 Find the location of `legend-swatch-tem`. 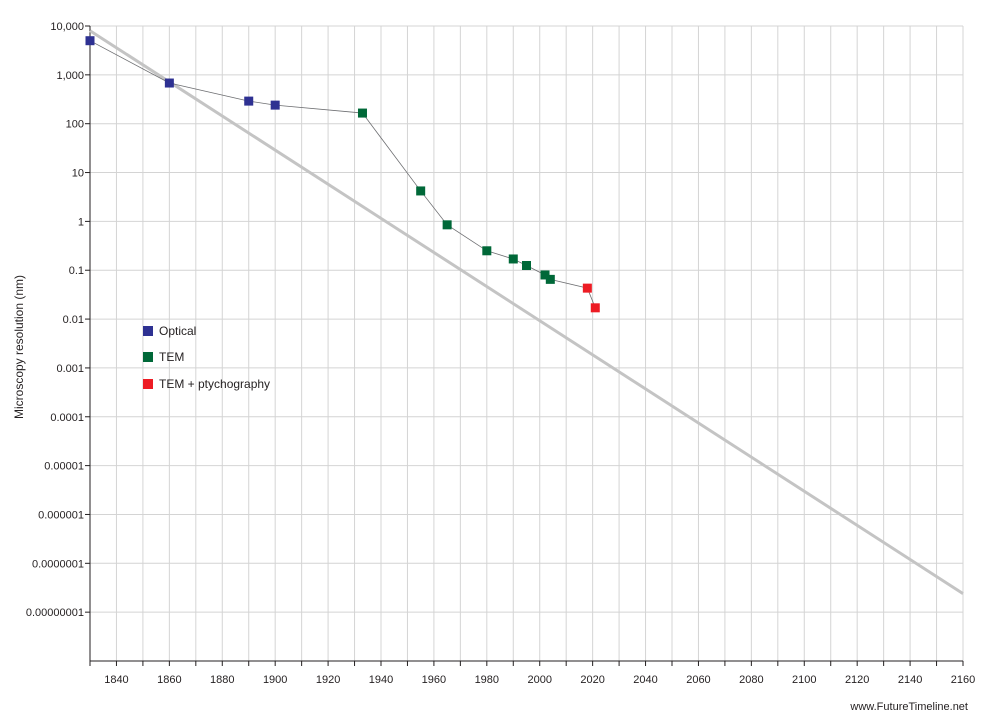

legend-swatch-tem is located at coordinates (148, 357).